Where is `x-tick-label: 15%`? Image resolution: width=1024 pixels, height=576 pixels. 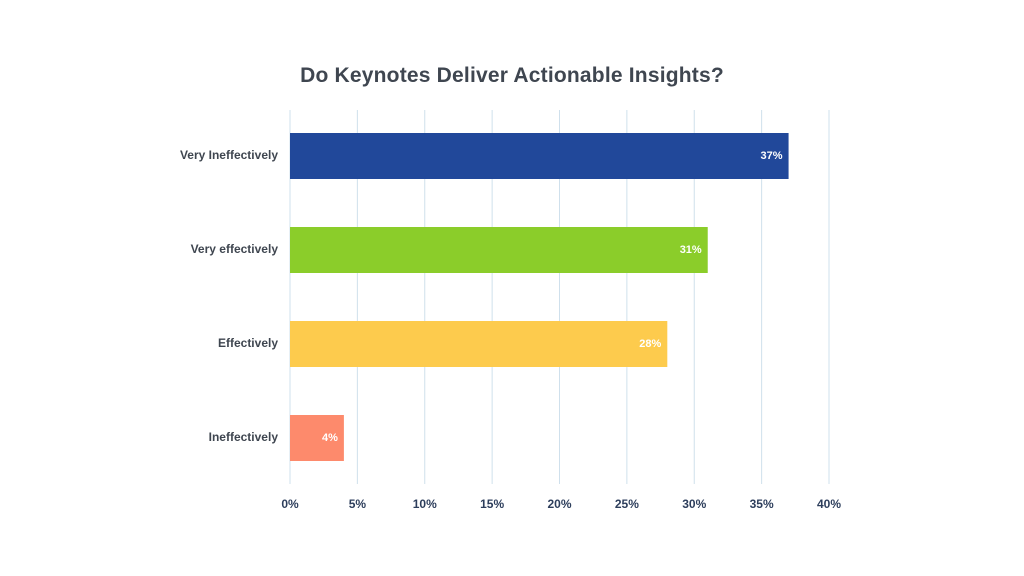
x-tick-label: 15% is located at coordinates (492, 504).